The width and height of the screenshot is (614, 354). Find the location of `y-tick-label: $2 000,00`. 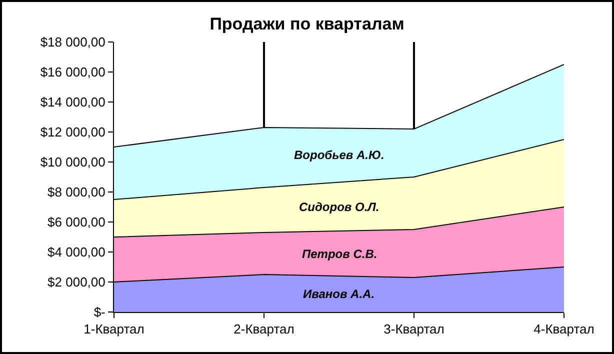

y-tick-label: $2 000,00 is located at coordinates (77, 282).